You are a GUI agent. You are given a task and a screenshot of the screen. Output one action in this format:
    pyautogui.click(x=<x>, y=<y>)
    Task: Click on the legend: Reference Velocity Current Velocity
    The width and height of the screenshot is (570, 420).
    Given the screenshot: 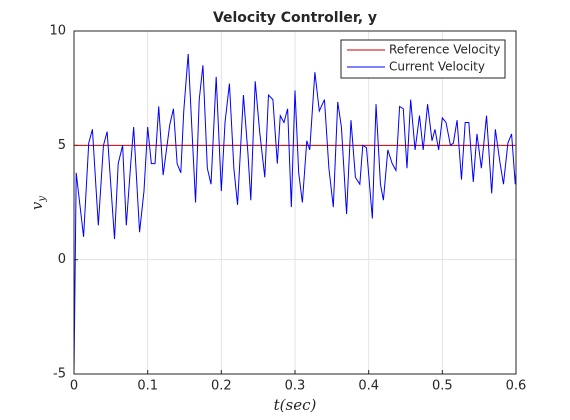 What is the action you would take?
    pyautogui.click(x=423, y=59)
    